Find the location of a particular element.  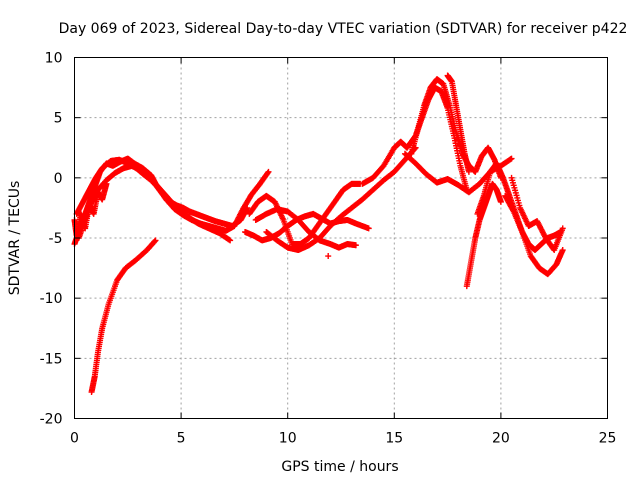

y-tick-label: 10 is located at coordinates (54, 59).